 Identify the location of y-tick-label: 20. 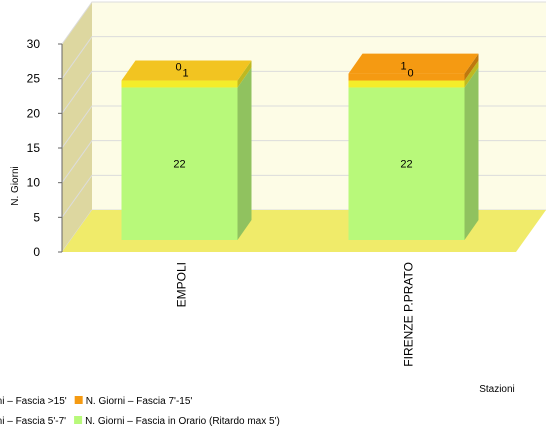
(34, 113).